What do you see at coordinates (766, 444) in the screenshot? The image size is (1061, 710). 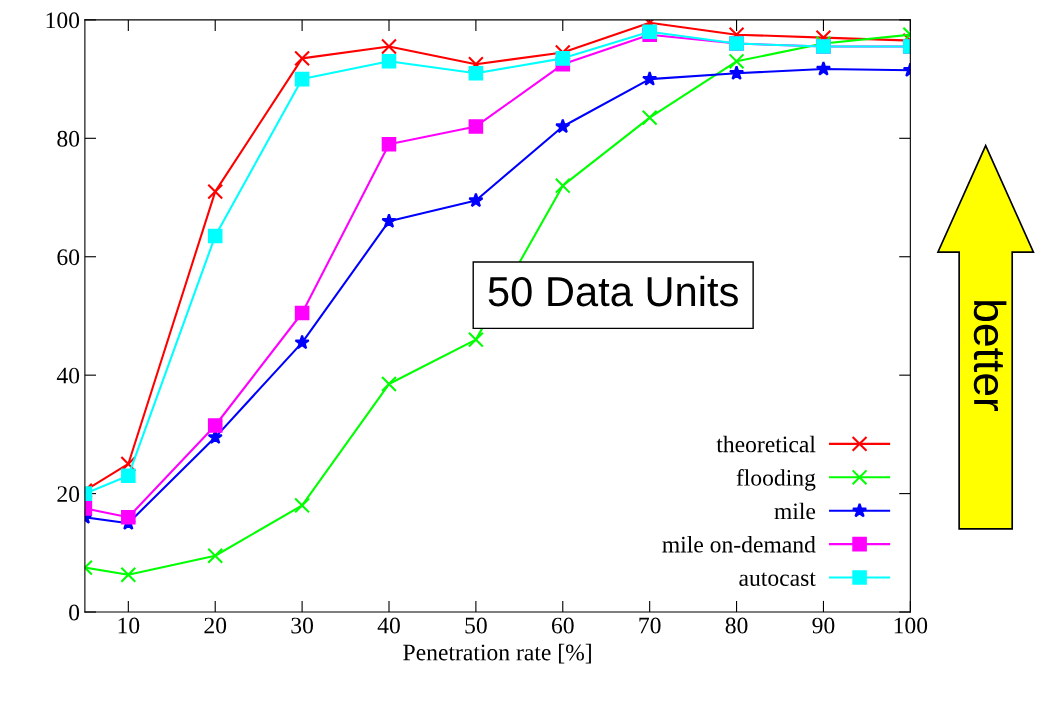 I see `legend-label: theoretical` at bounding box center [766, 444].